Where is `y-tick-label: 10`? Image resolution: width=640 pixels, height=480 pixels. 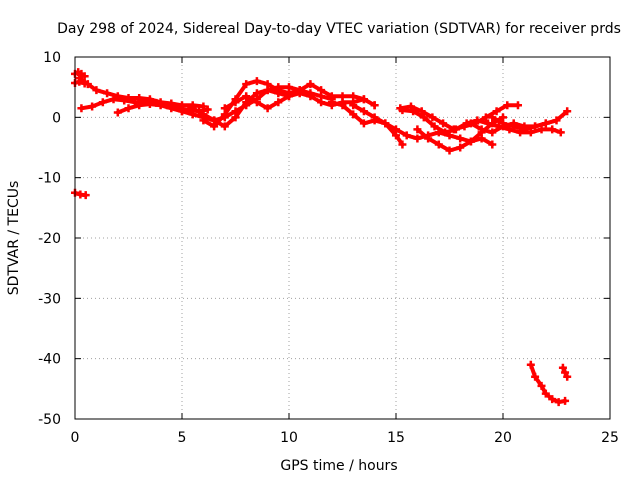 y-tick-label: 10 is located at coordinates (52, 58).